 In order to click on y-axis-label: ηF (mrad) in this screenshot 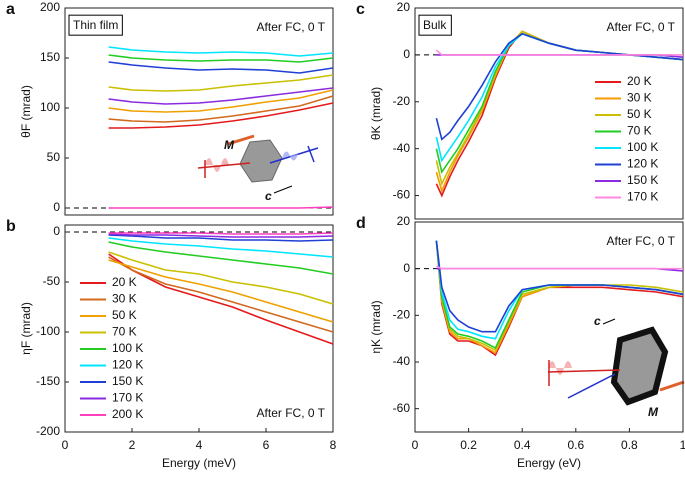, I will do `click(26, 328)`.